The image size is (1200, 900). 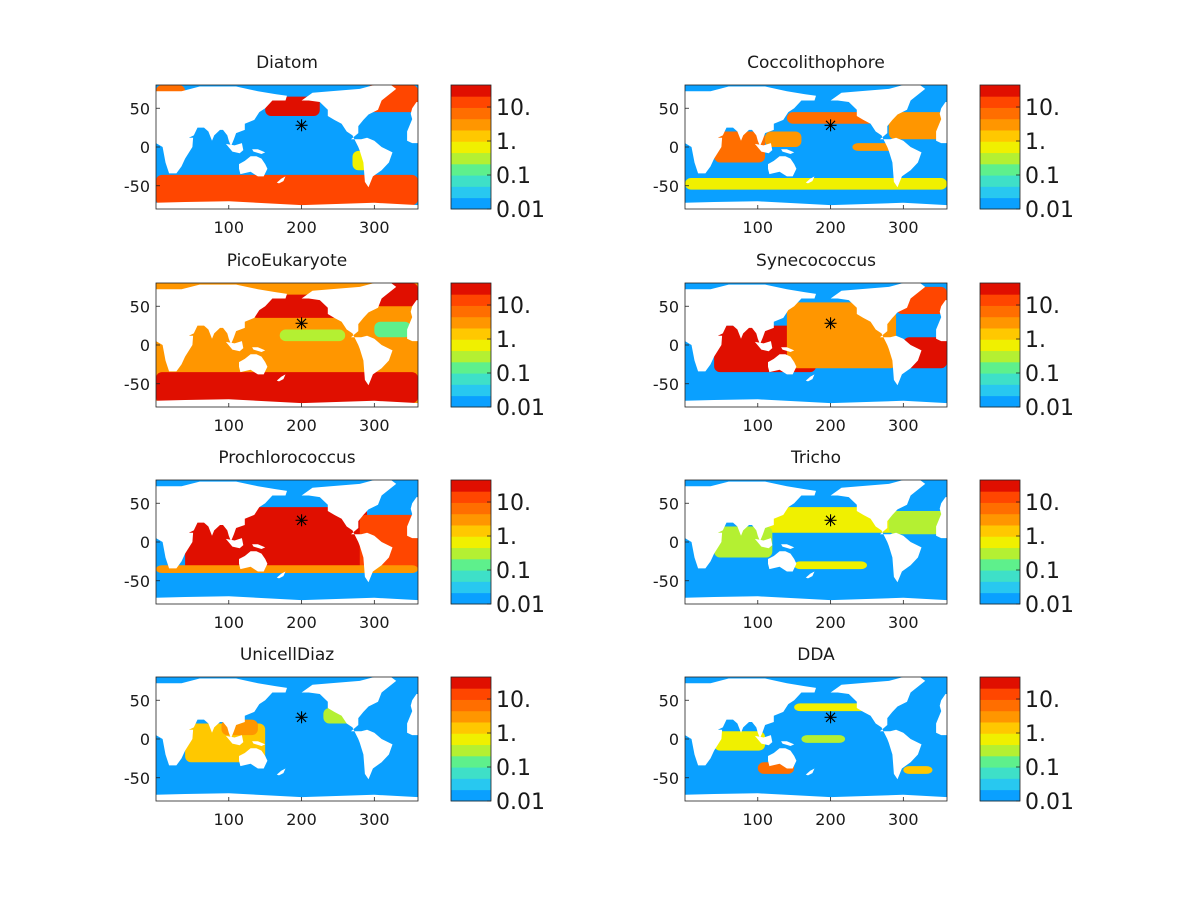 I want to click on subplot-title: Synecococcus, so click(x=816, y=261).